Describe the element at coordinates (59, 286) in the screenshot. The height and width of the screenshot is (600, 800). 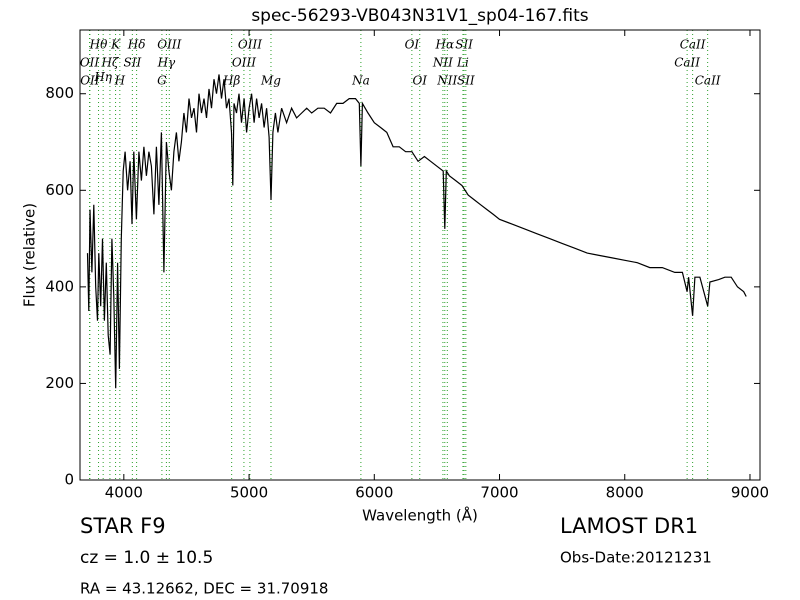
I see `y-tick-label: 400` at that location.